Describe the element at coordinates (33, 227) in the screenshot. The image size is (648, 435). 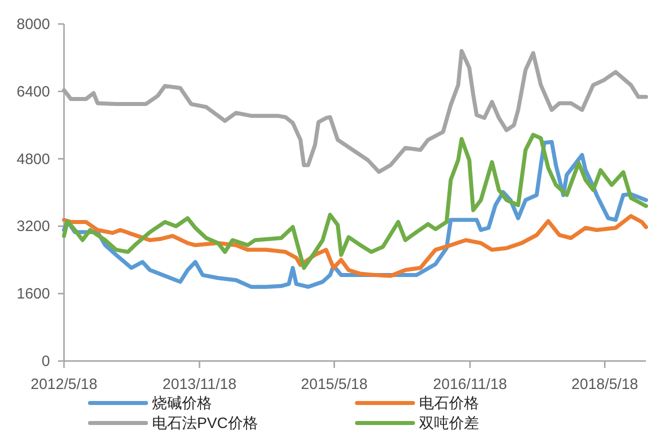
I see `y-tick-label: 3200` at that location.